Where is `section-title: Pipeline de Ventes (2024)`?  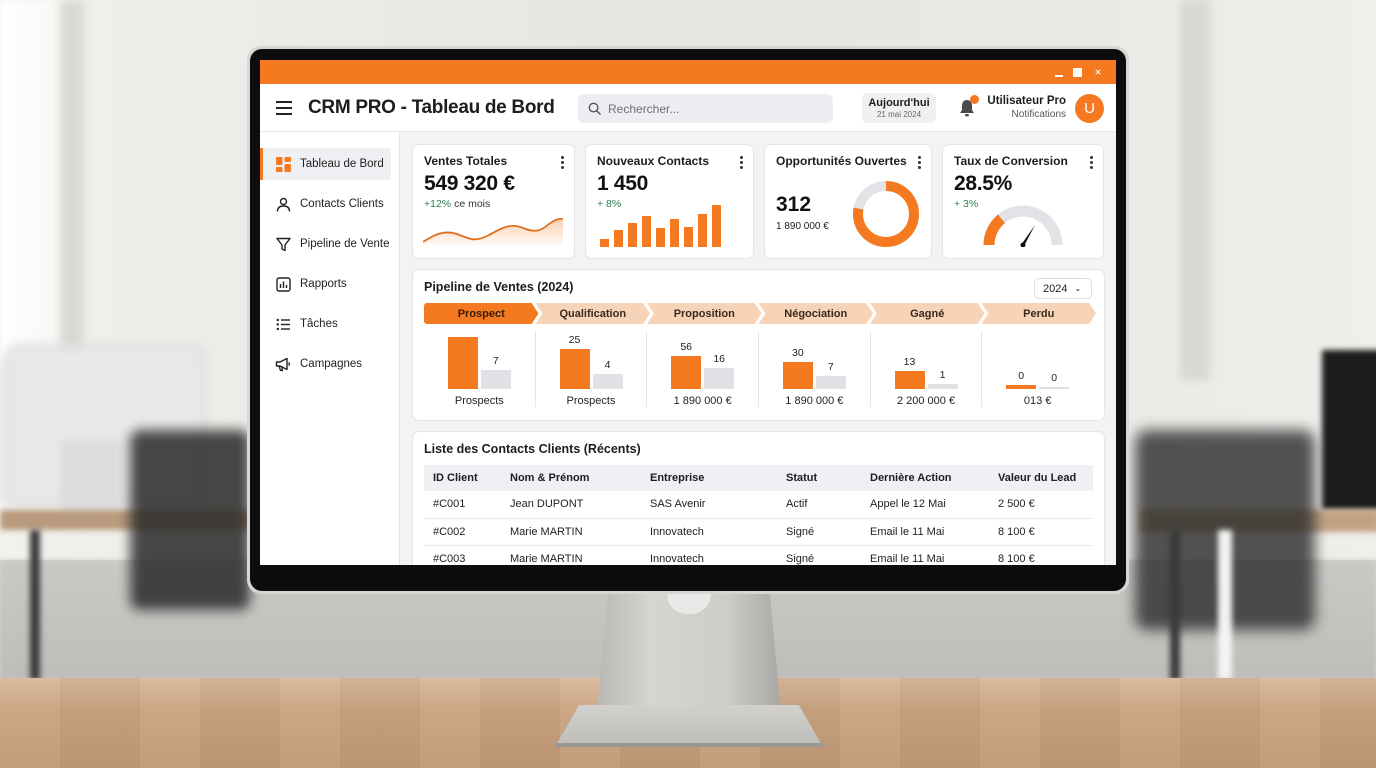 section-title: Pipeline de Ventes (2024) is located at coordinates (499, 287).